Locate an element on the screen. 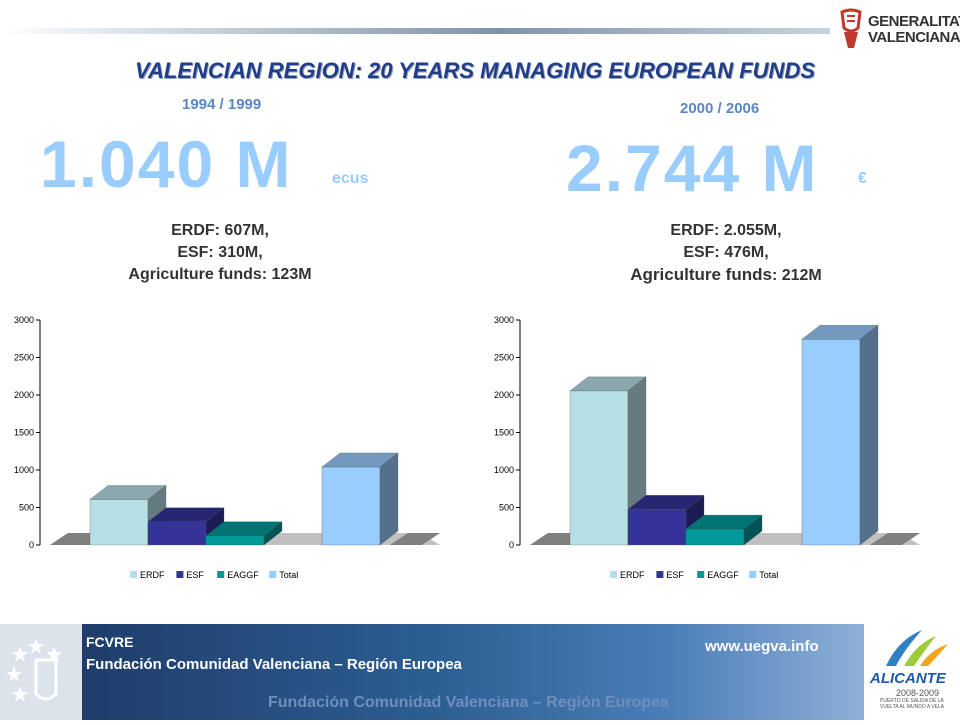  alicante-name: ALICANTE is located at coordinates (908, 678).